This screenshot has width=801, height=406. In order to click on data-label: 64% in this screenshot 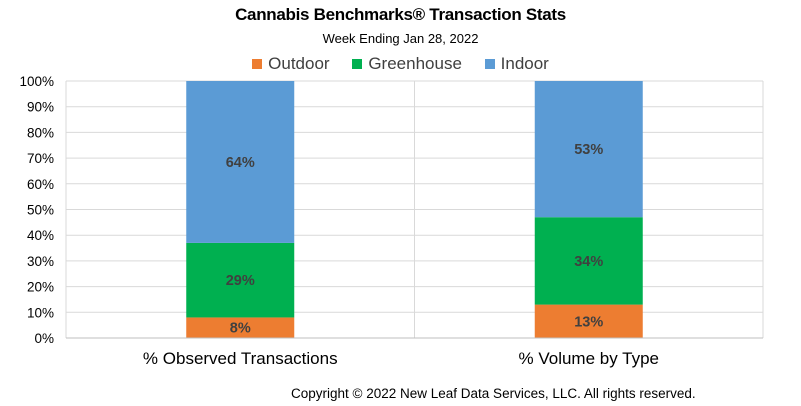, I will do `click(240, 163)`.